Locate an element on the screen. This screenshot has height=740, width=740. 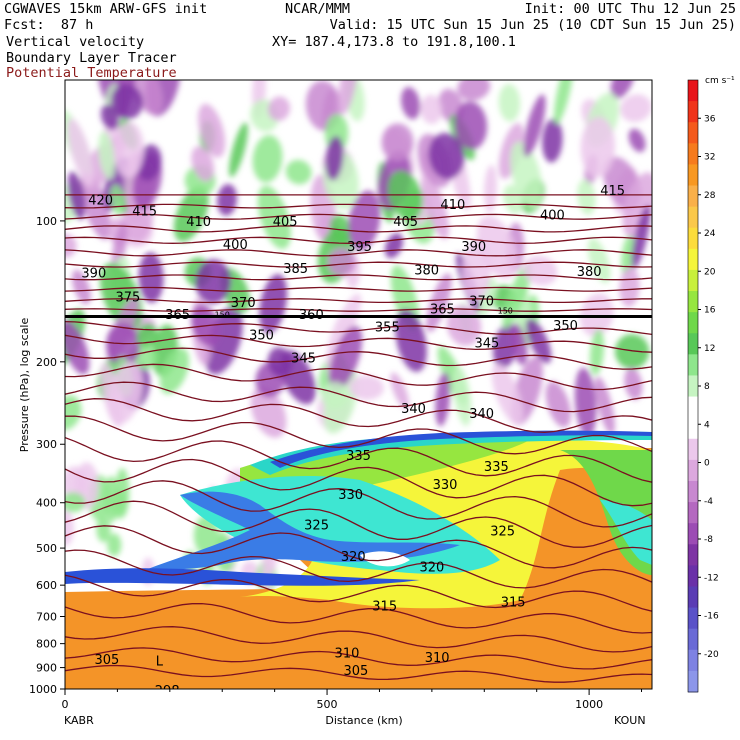
field-potential-temperature: Potential Temperature is located at coordinates (91, 73).